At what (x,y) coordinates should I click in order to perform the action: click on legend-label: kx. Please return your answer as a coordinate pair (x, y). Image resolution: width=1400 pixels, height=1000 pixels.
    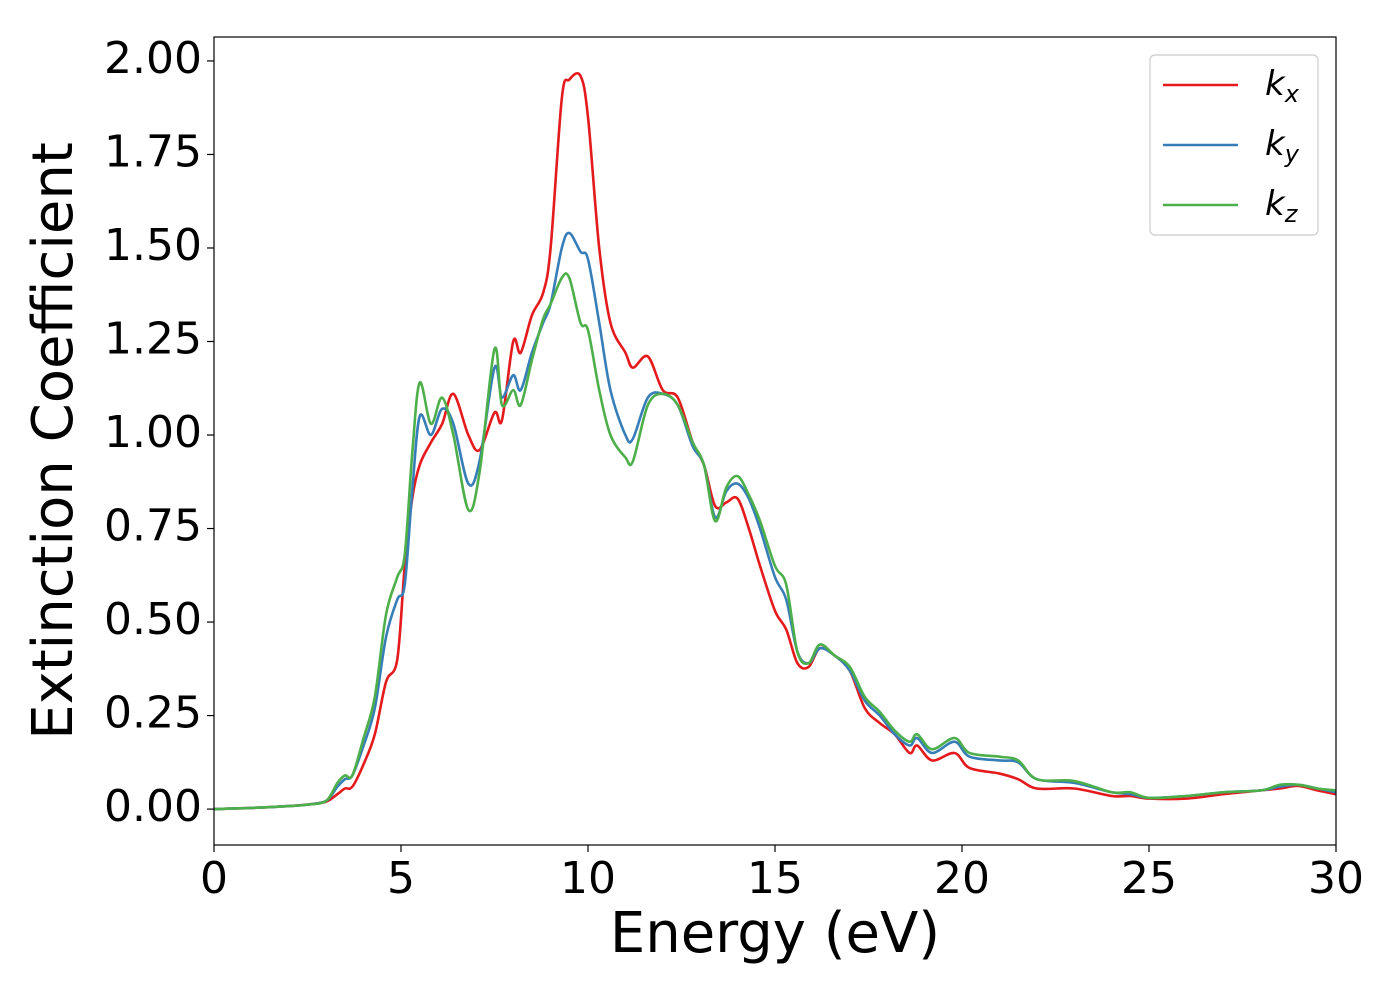
    Looking at the image, I should click on (1282, 86).